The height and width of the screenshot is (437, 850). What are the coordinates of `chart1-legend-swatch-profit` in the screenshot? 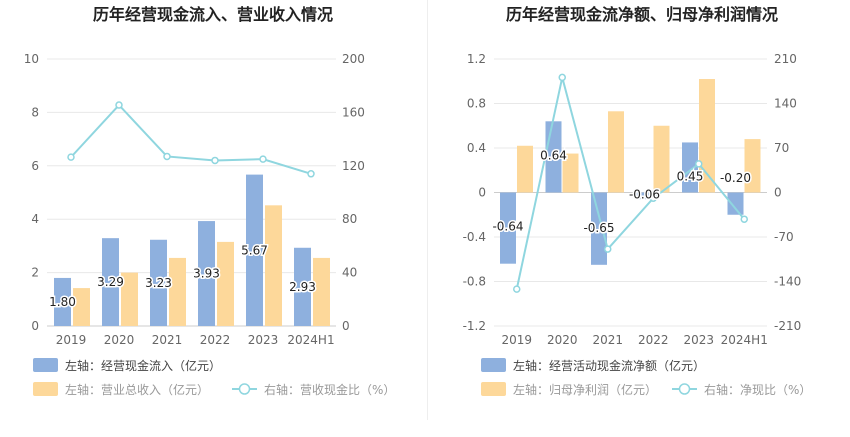 It's located at (45, 389).